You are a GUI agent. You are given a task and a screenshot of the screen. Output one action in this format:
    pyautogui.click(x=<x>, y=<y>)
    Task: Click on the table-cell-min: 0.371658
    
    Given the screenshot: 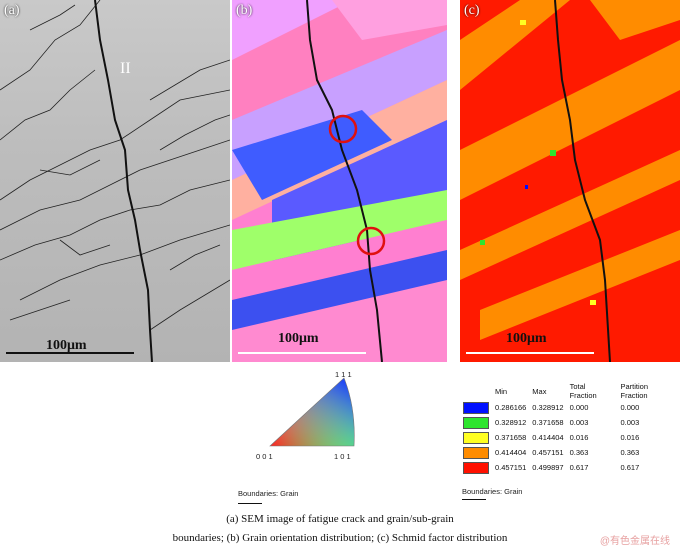 What is the action you would take?
    pyautogui.click(x=511, y=437)
    